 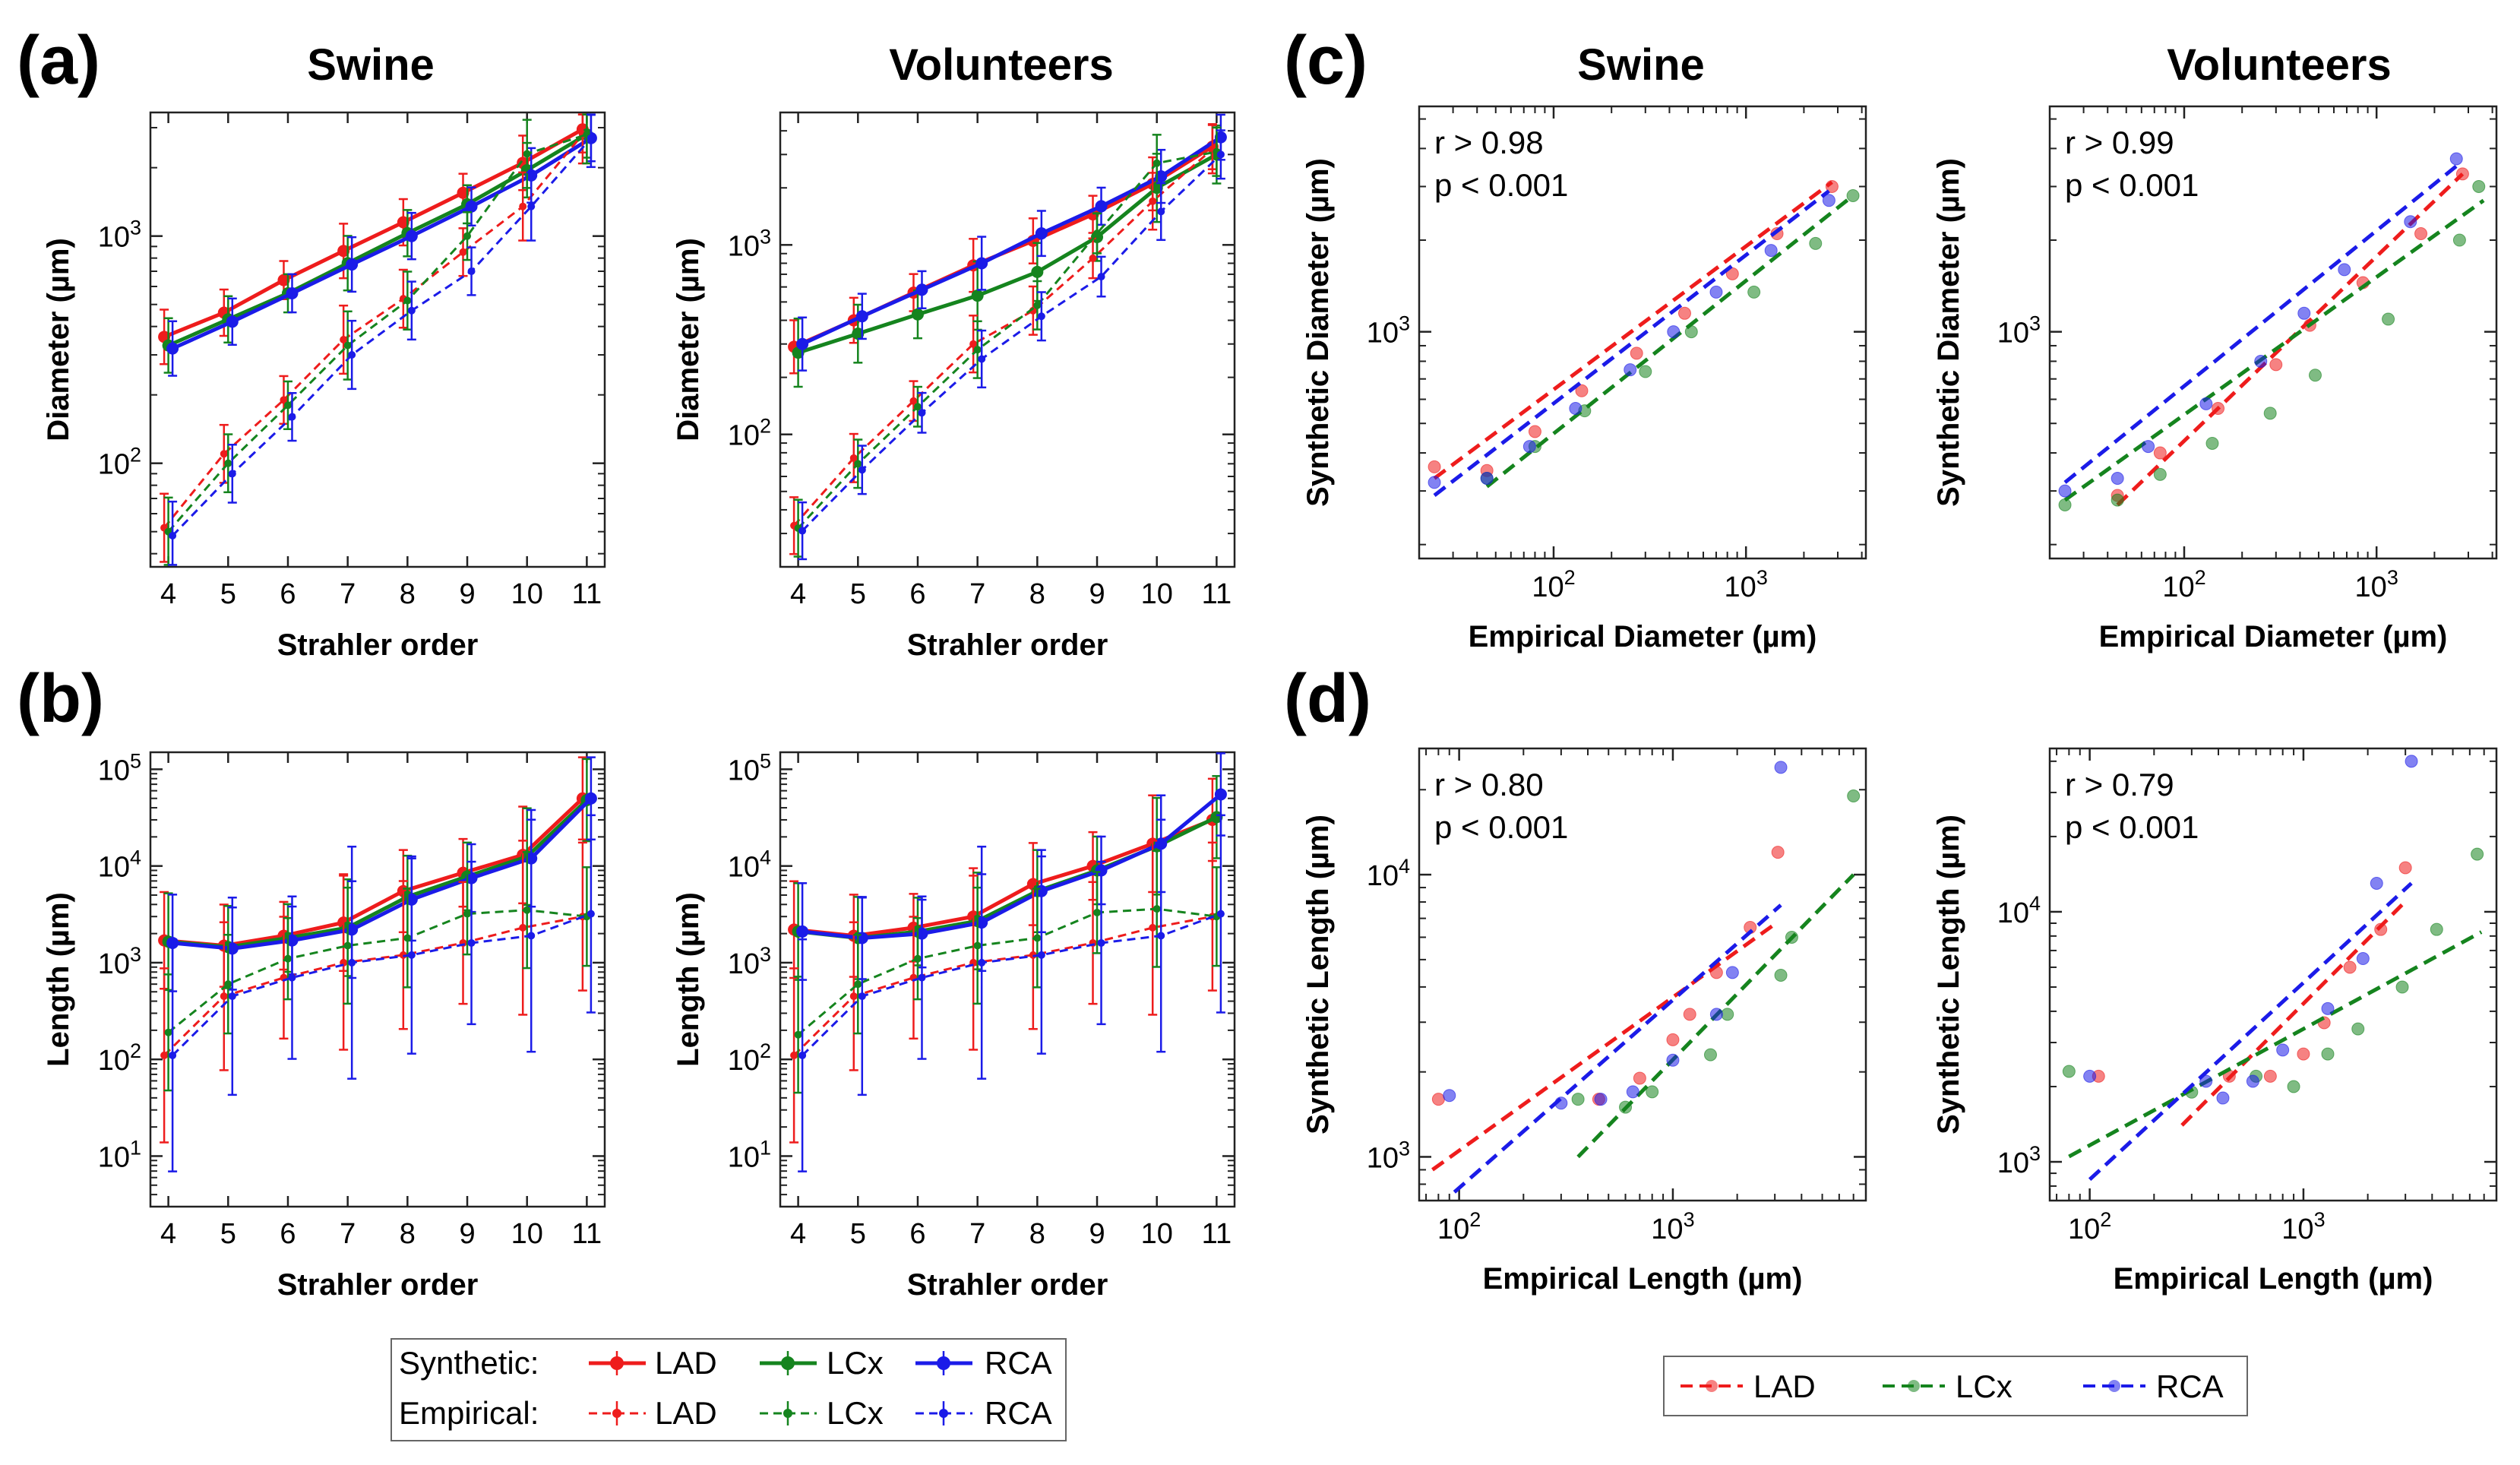 I want to click on y-tick-label-4-base: 10, so click(x=114, y=770).